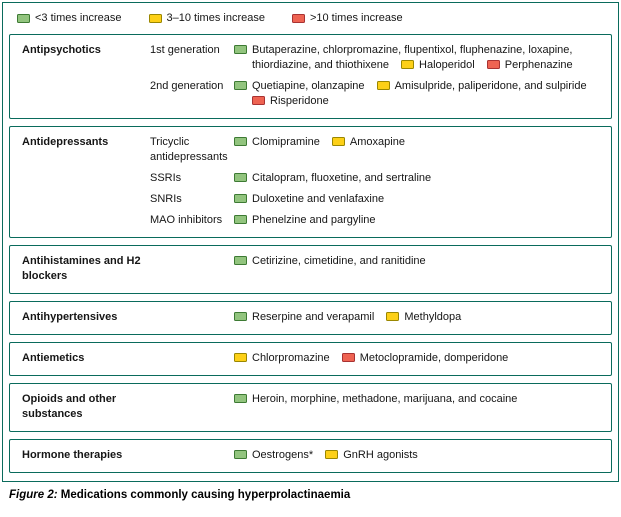 This screenshot has width=621, height=517. Describe the element at coordinates (72, 455) in the screenshot. I see `section-title: Hormone therapies` at that location.